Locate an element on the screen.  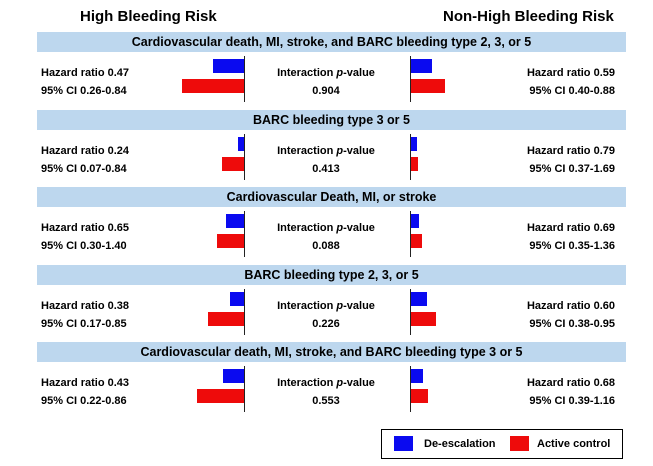
high-bleeding-risk-header: High Bleeding Risk is located at coordinates (148, 16).